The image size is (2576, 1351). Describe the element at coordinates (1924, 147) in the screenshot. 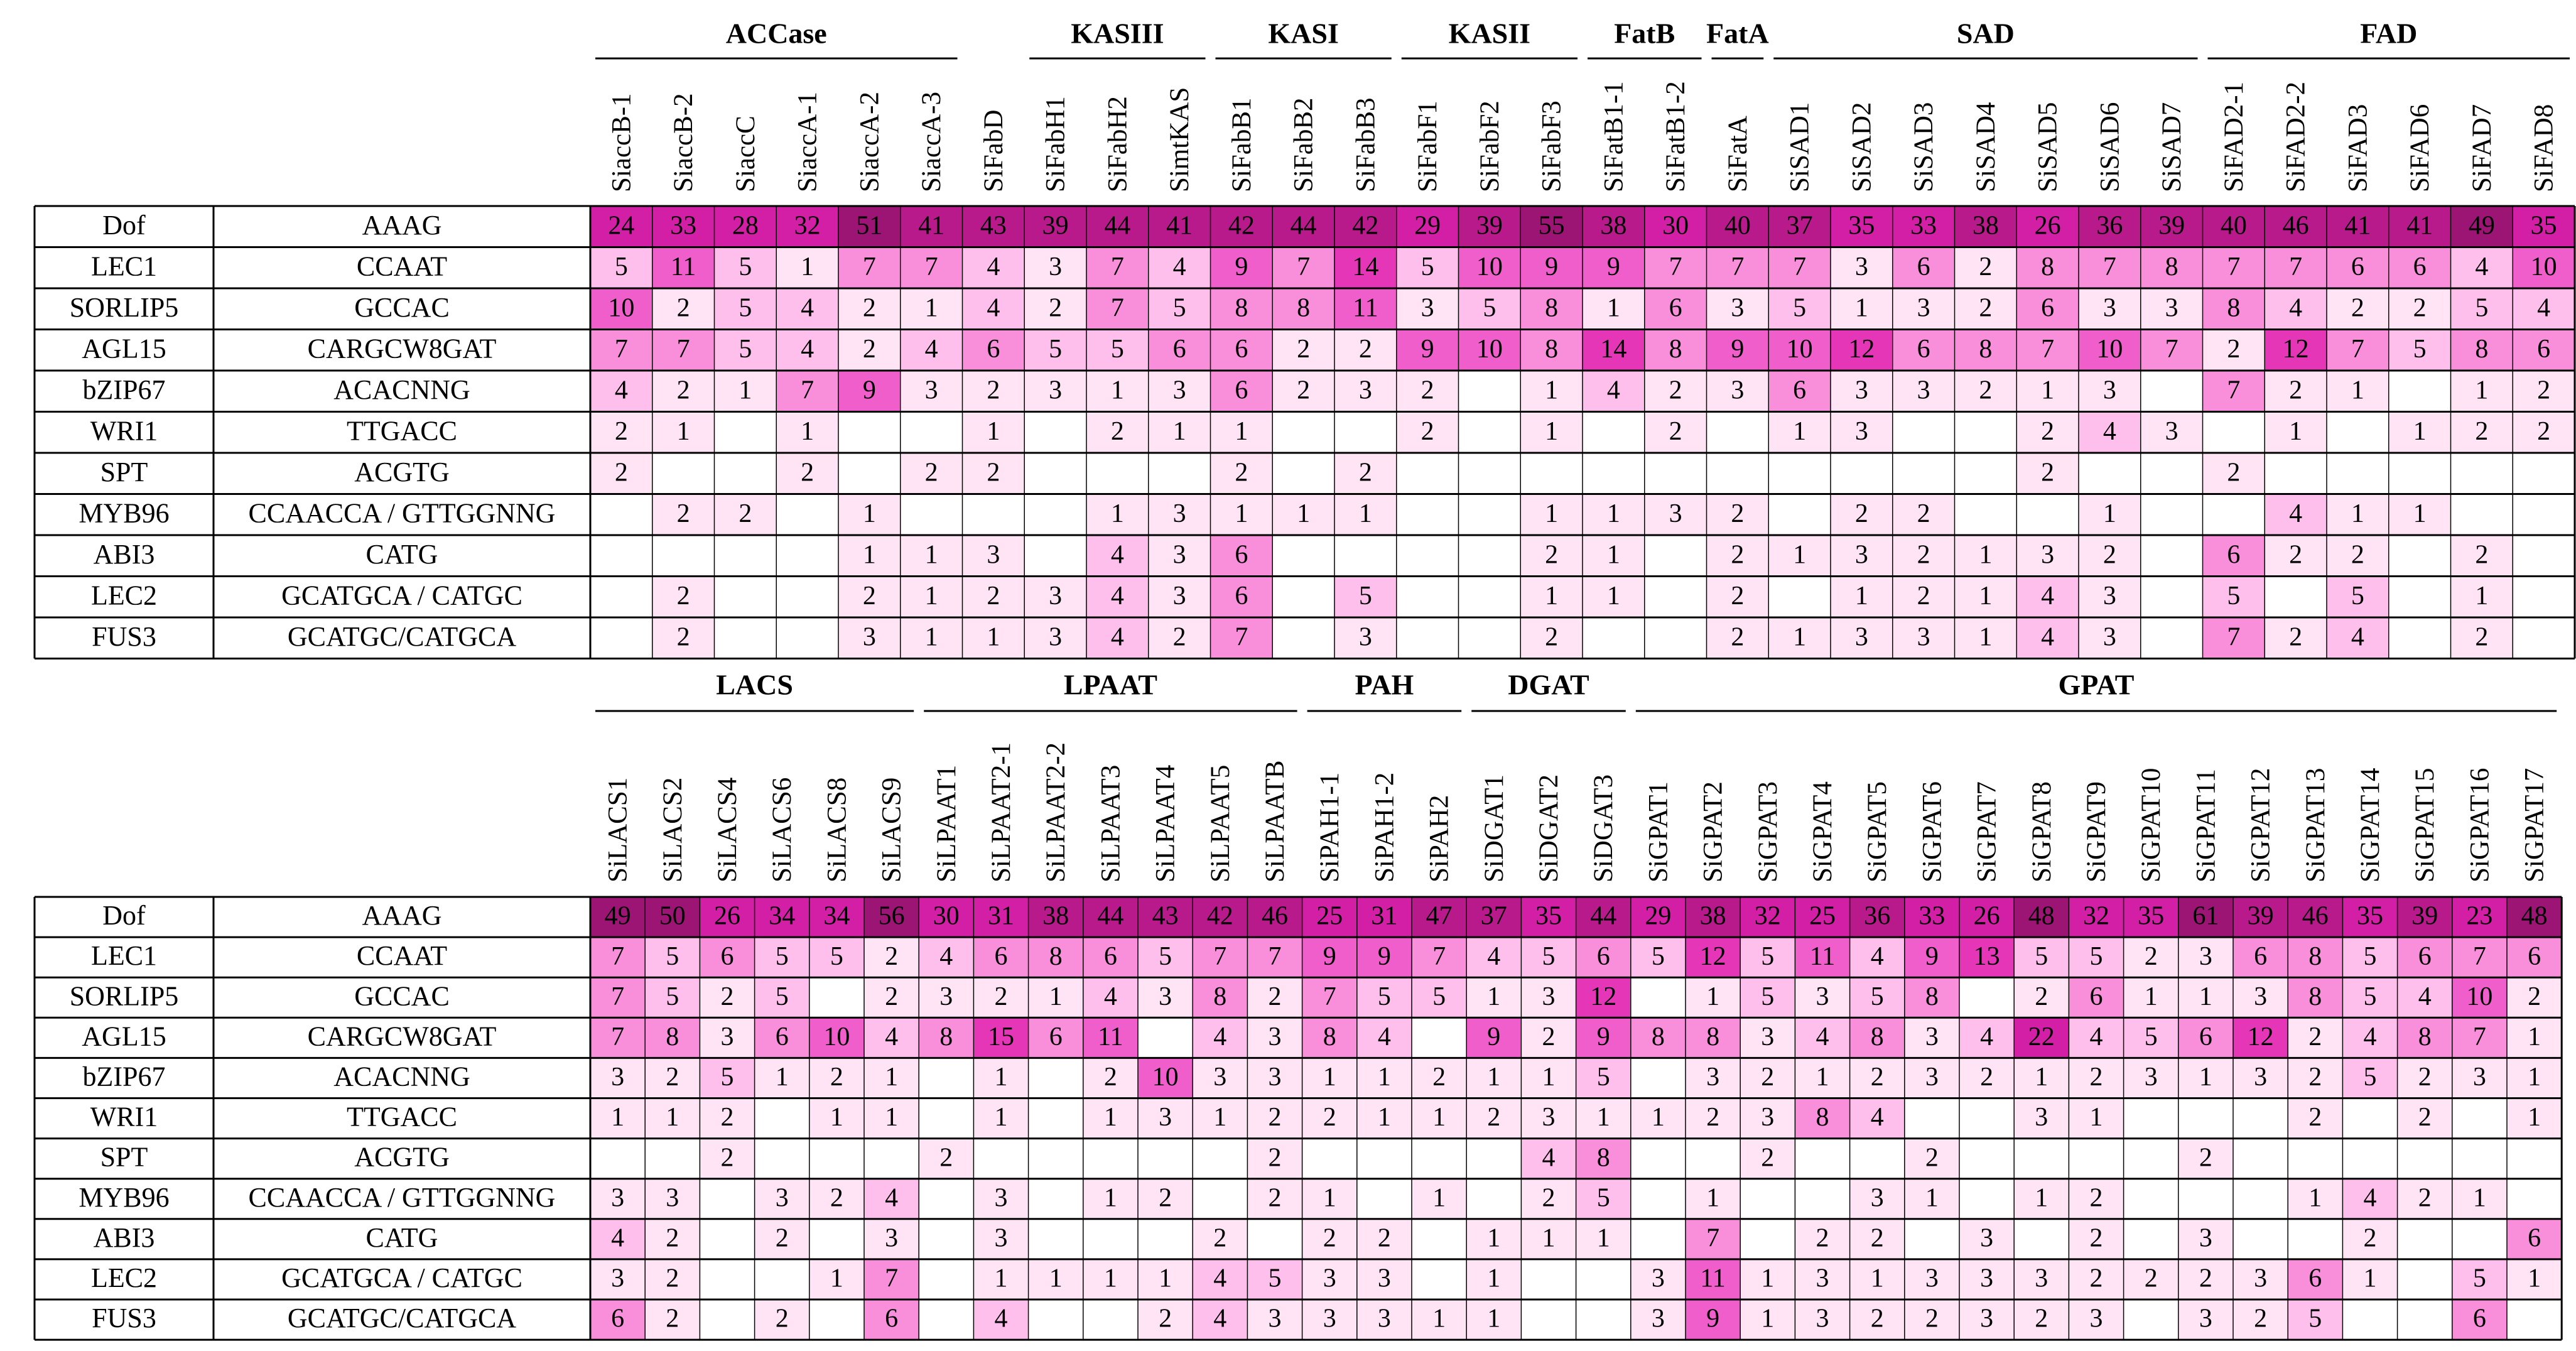

I see `gene-label: SiSAD3` at that location.